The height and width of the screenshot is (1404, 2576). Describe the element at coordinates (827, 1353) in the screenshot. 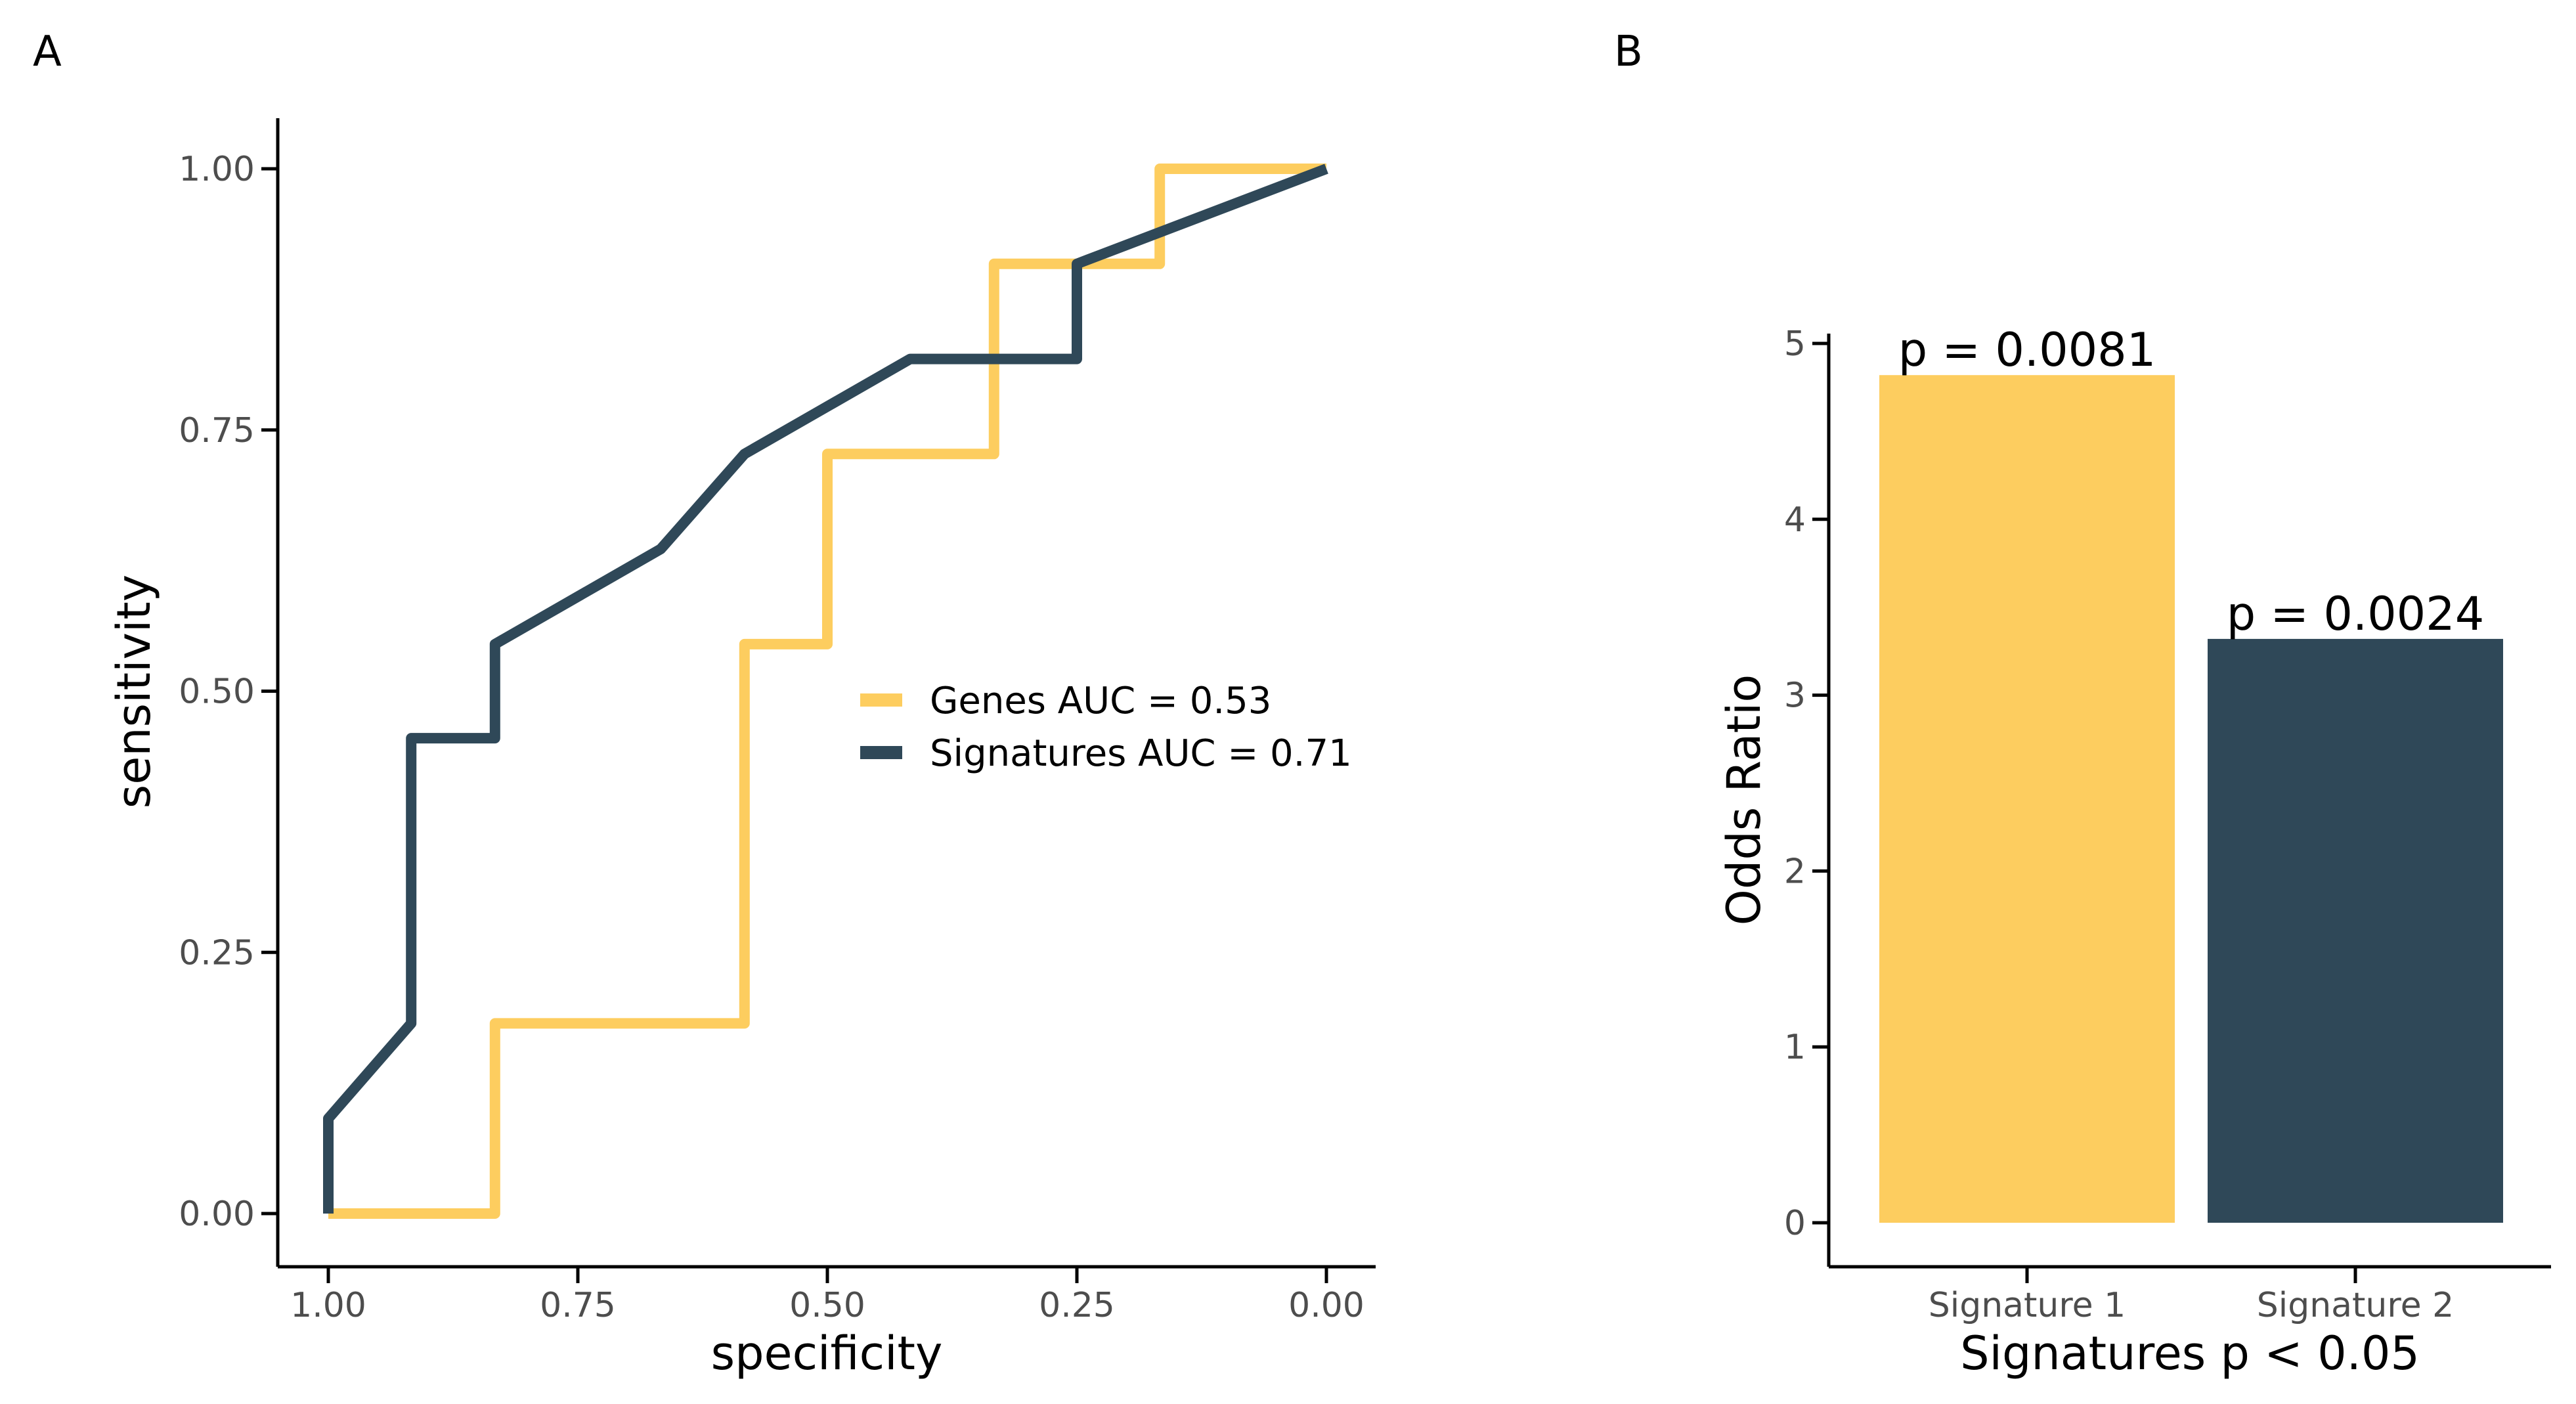

I see `roc-x-axis-title: specificity` at that location.